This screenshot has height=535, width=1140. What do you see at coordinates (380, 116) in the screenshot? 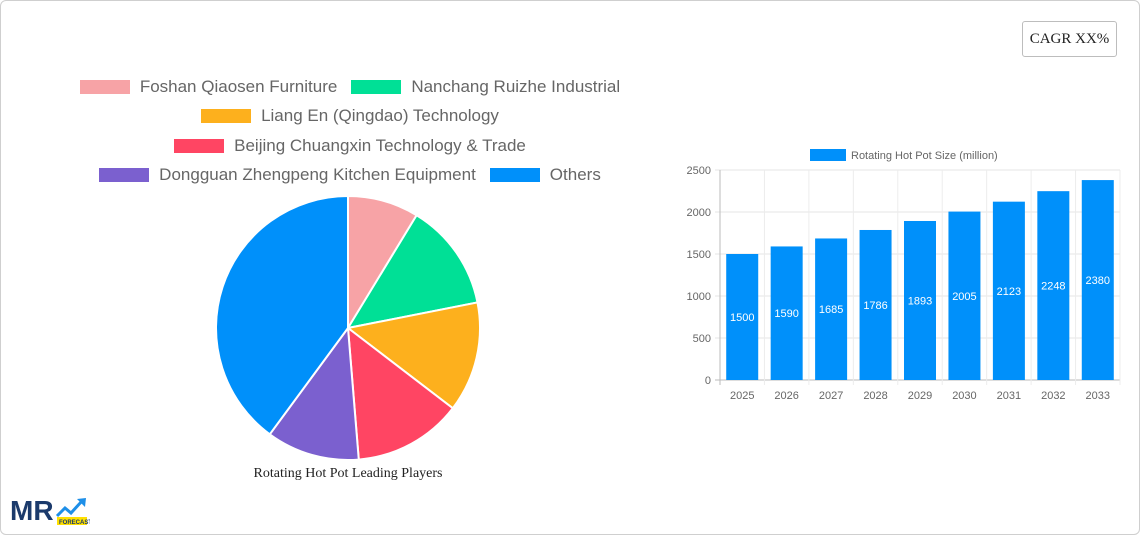
I see `legend-label: Liang En (Qingdao) Technology` at bounding box center [380, 116].